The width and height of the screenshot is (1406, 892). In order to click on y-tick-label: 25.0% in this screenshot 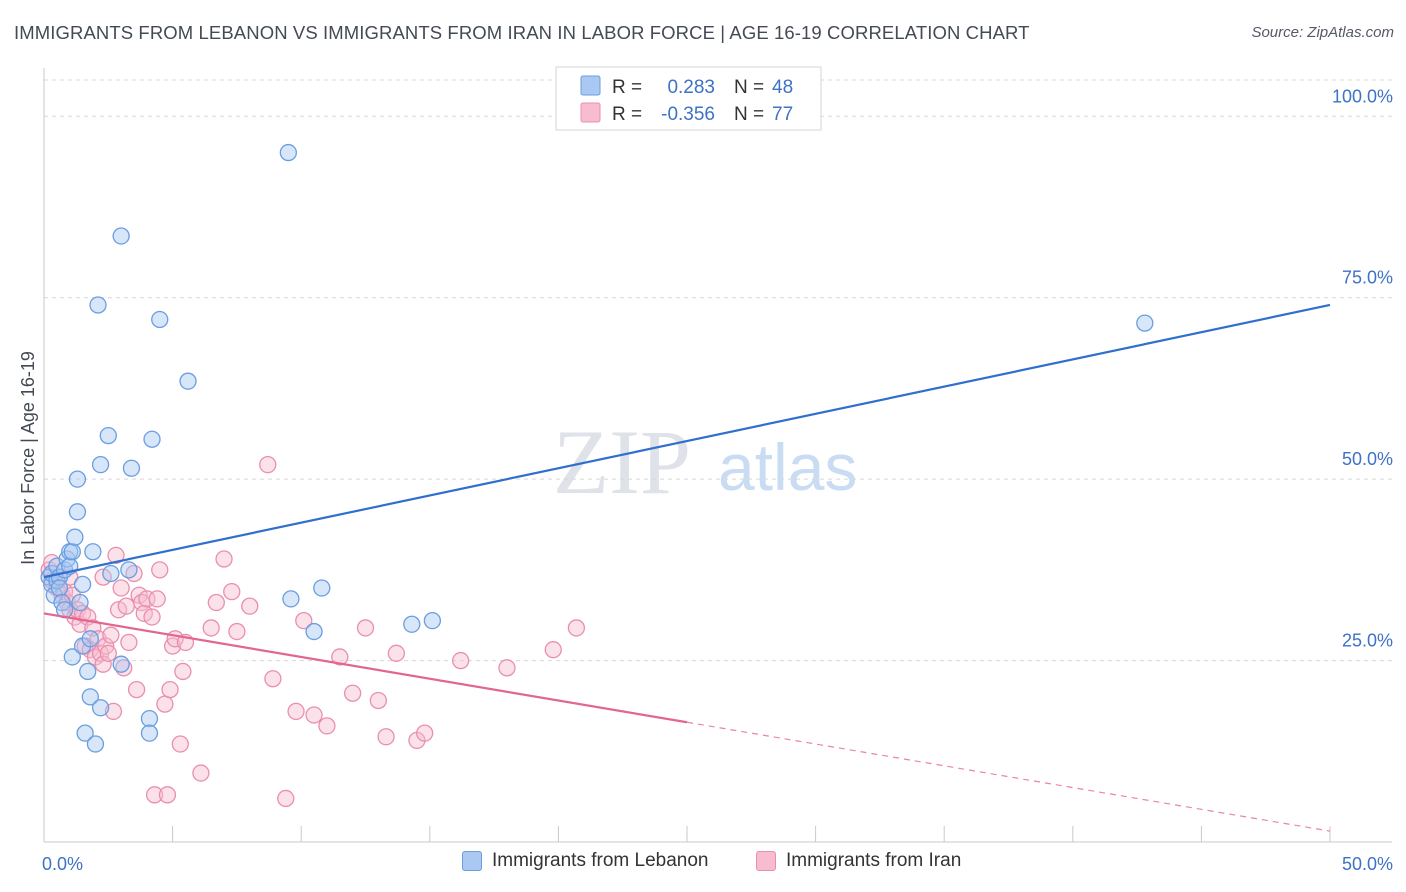, I will do `click(1367, 641)`.